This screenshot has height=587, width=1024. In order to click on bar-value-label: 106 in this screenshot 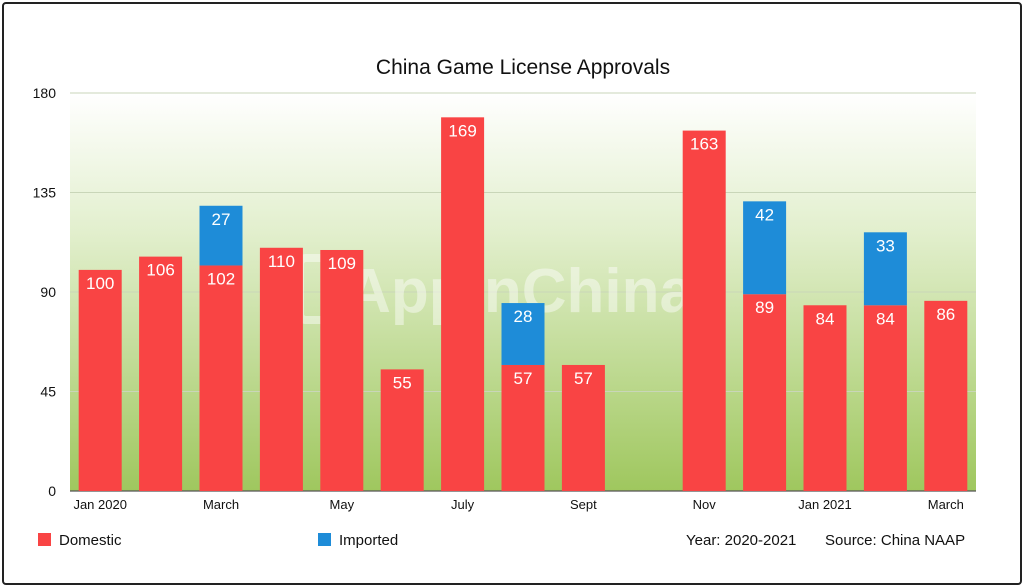, I will do `click(160, 270)`.